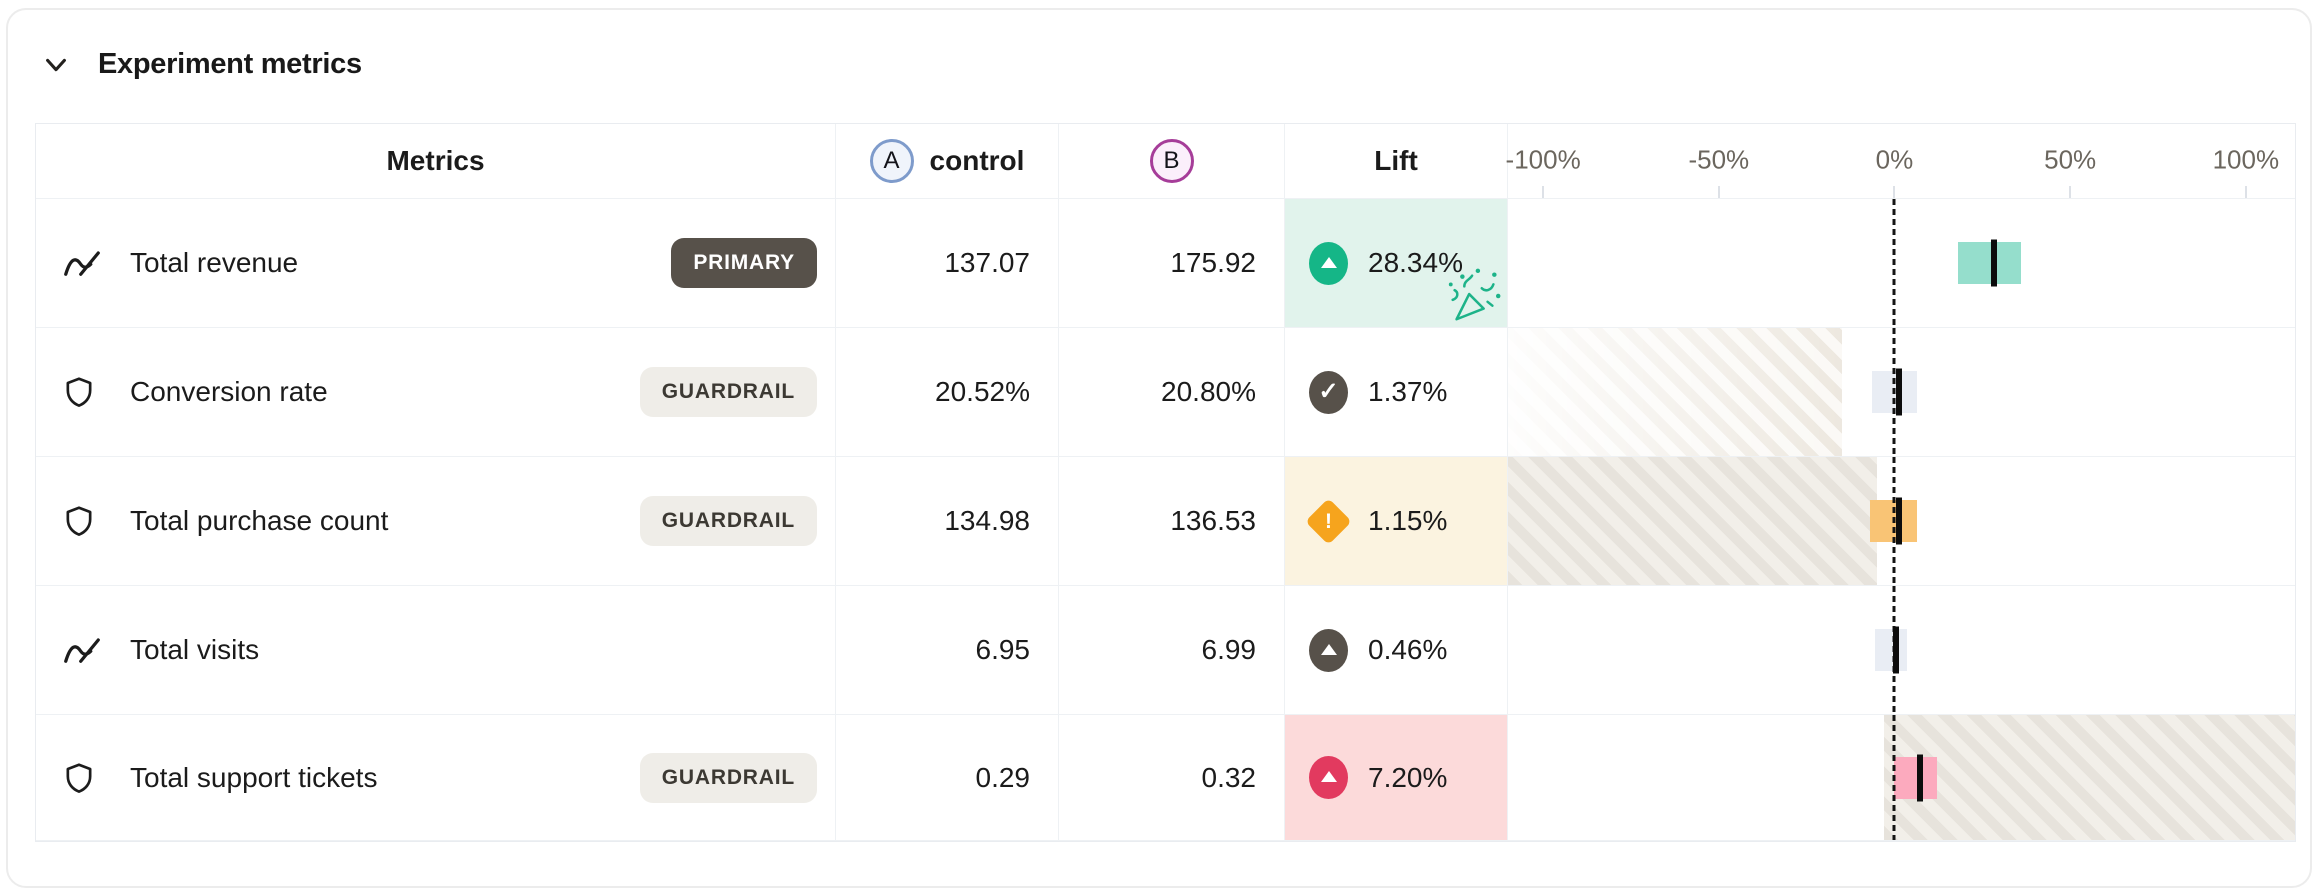  I want to click on col-header-metrics: Metrics, so click(436, 161).